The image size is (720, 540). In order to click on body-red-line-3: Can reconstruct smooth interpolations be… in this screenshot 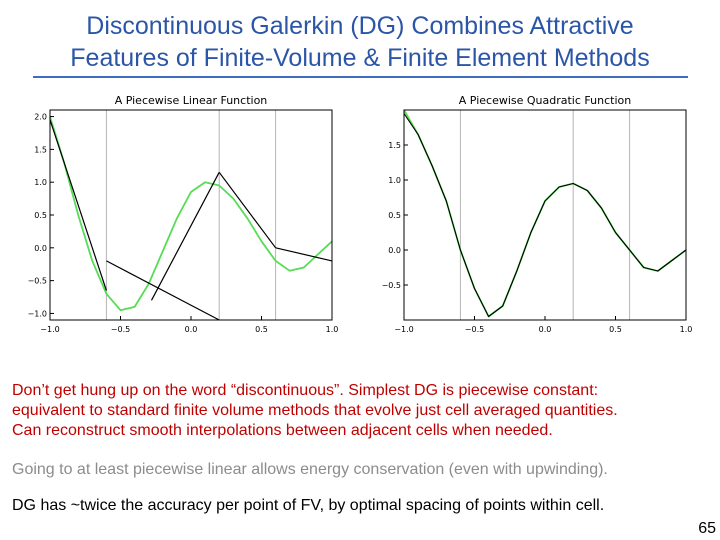, I will do `click(282, 430)`.